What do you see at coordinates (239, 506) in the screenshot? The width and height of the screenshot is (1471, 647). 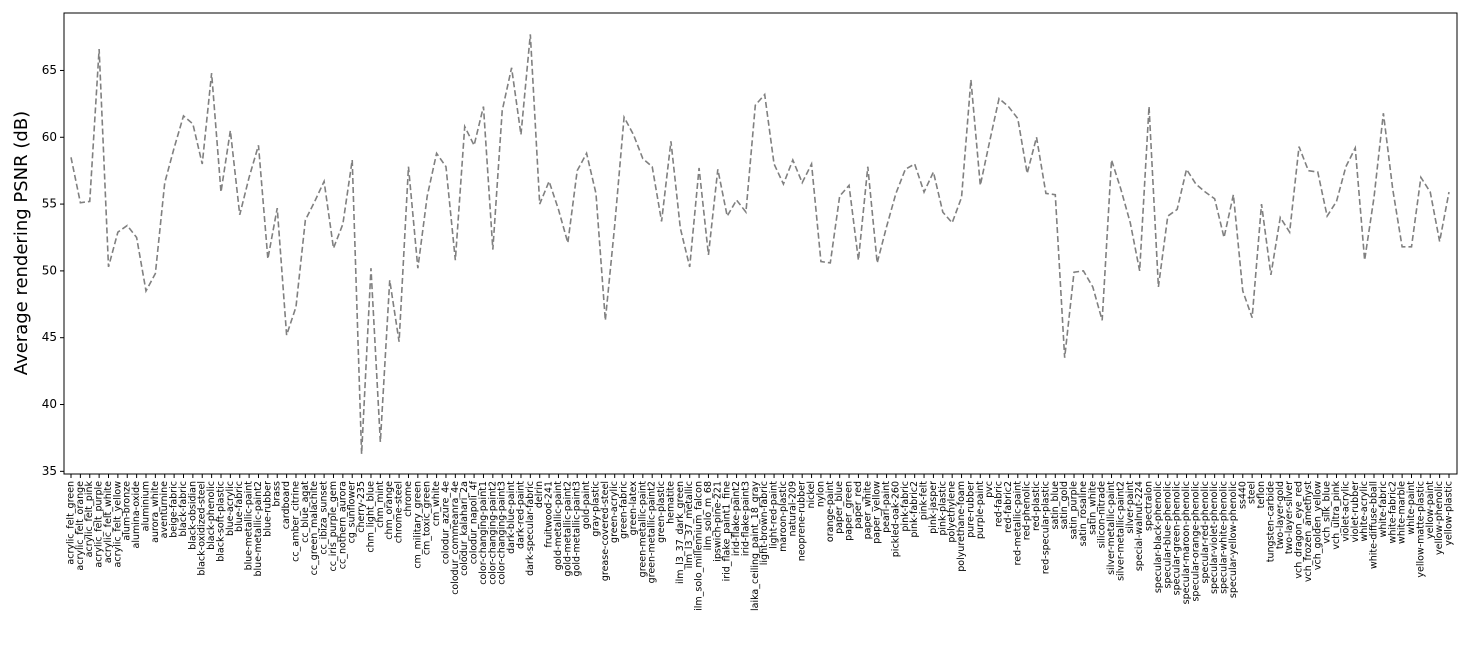 I see `x-tick-label: blue-fabric` at bounding box center [239, 506].